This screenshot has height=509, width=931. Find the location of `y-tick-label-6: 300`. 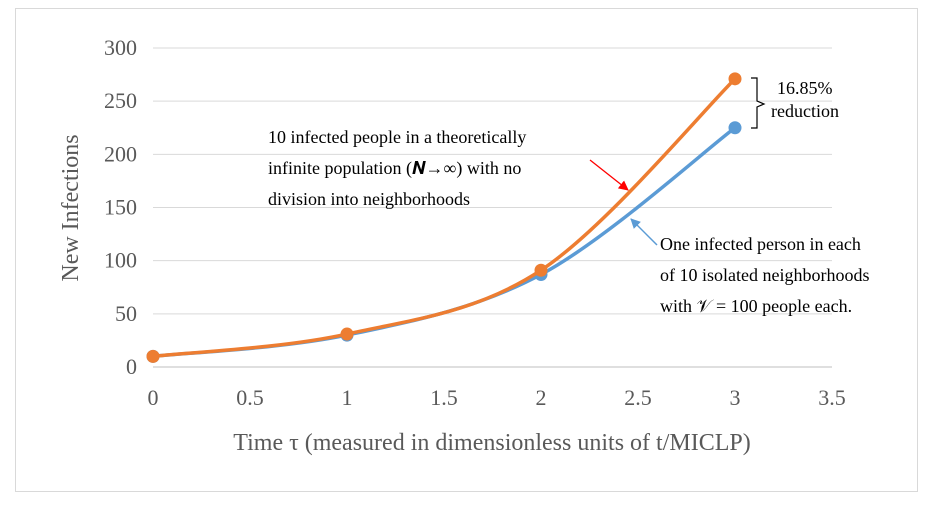

y-tick-label-6: 300 is located at coordinates (120, 47).